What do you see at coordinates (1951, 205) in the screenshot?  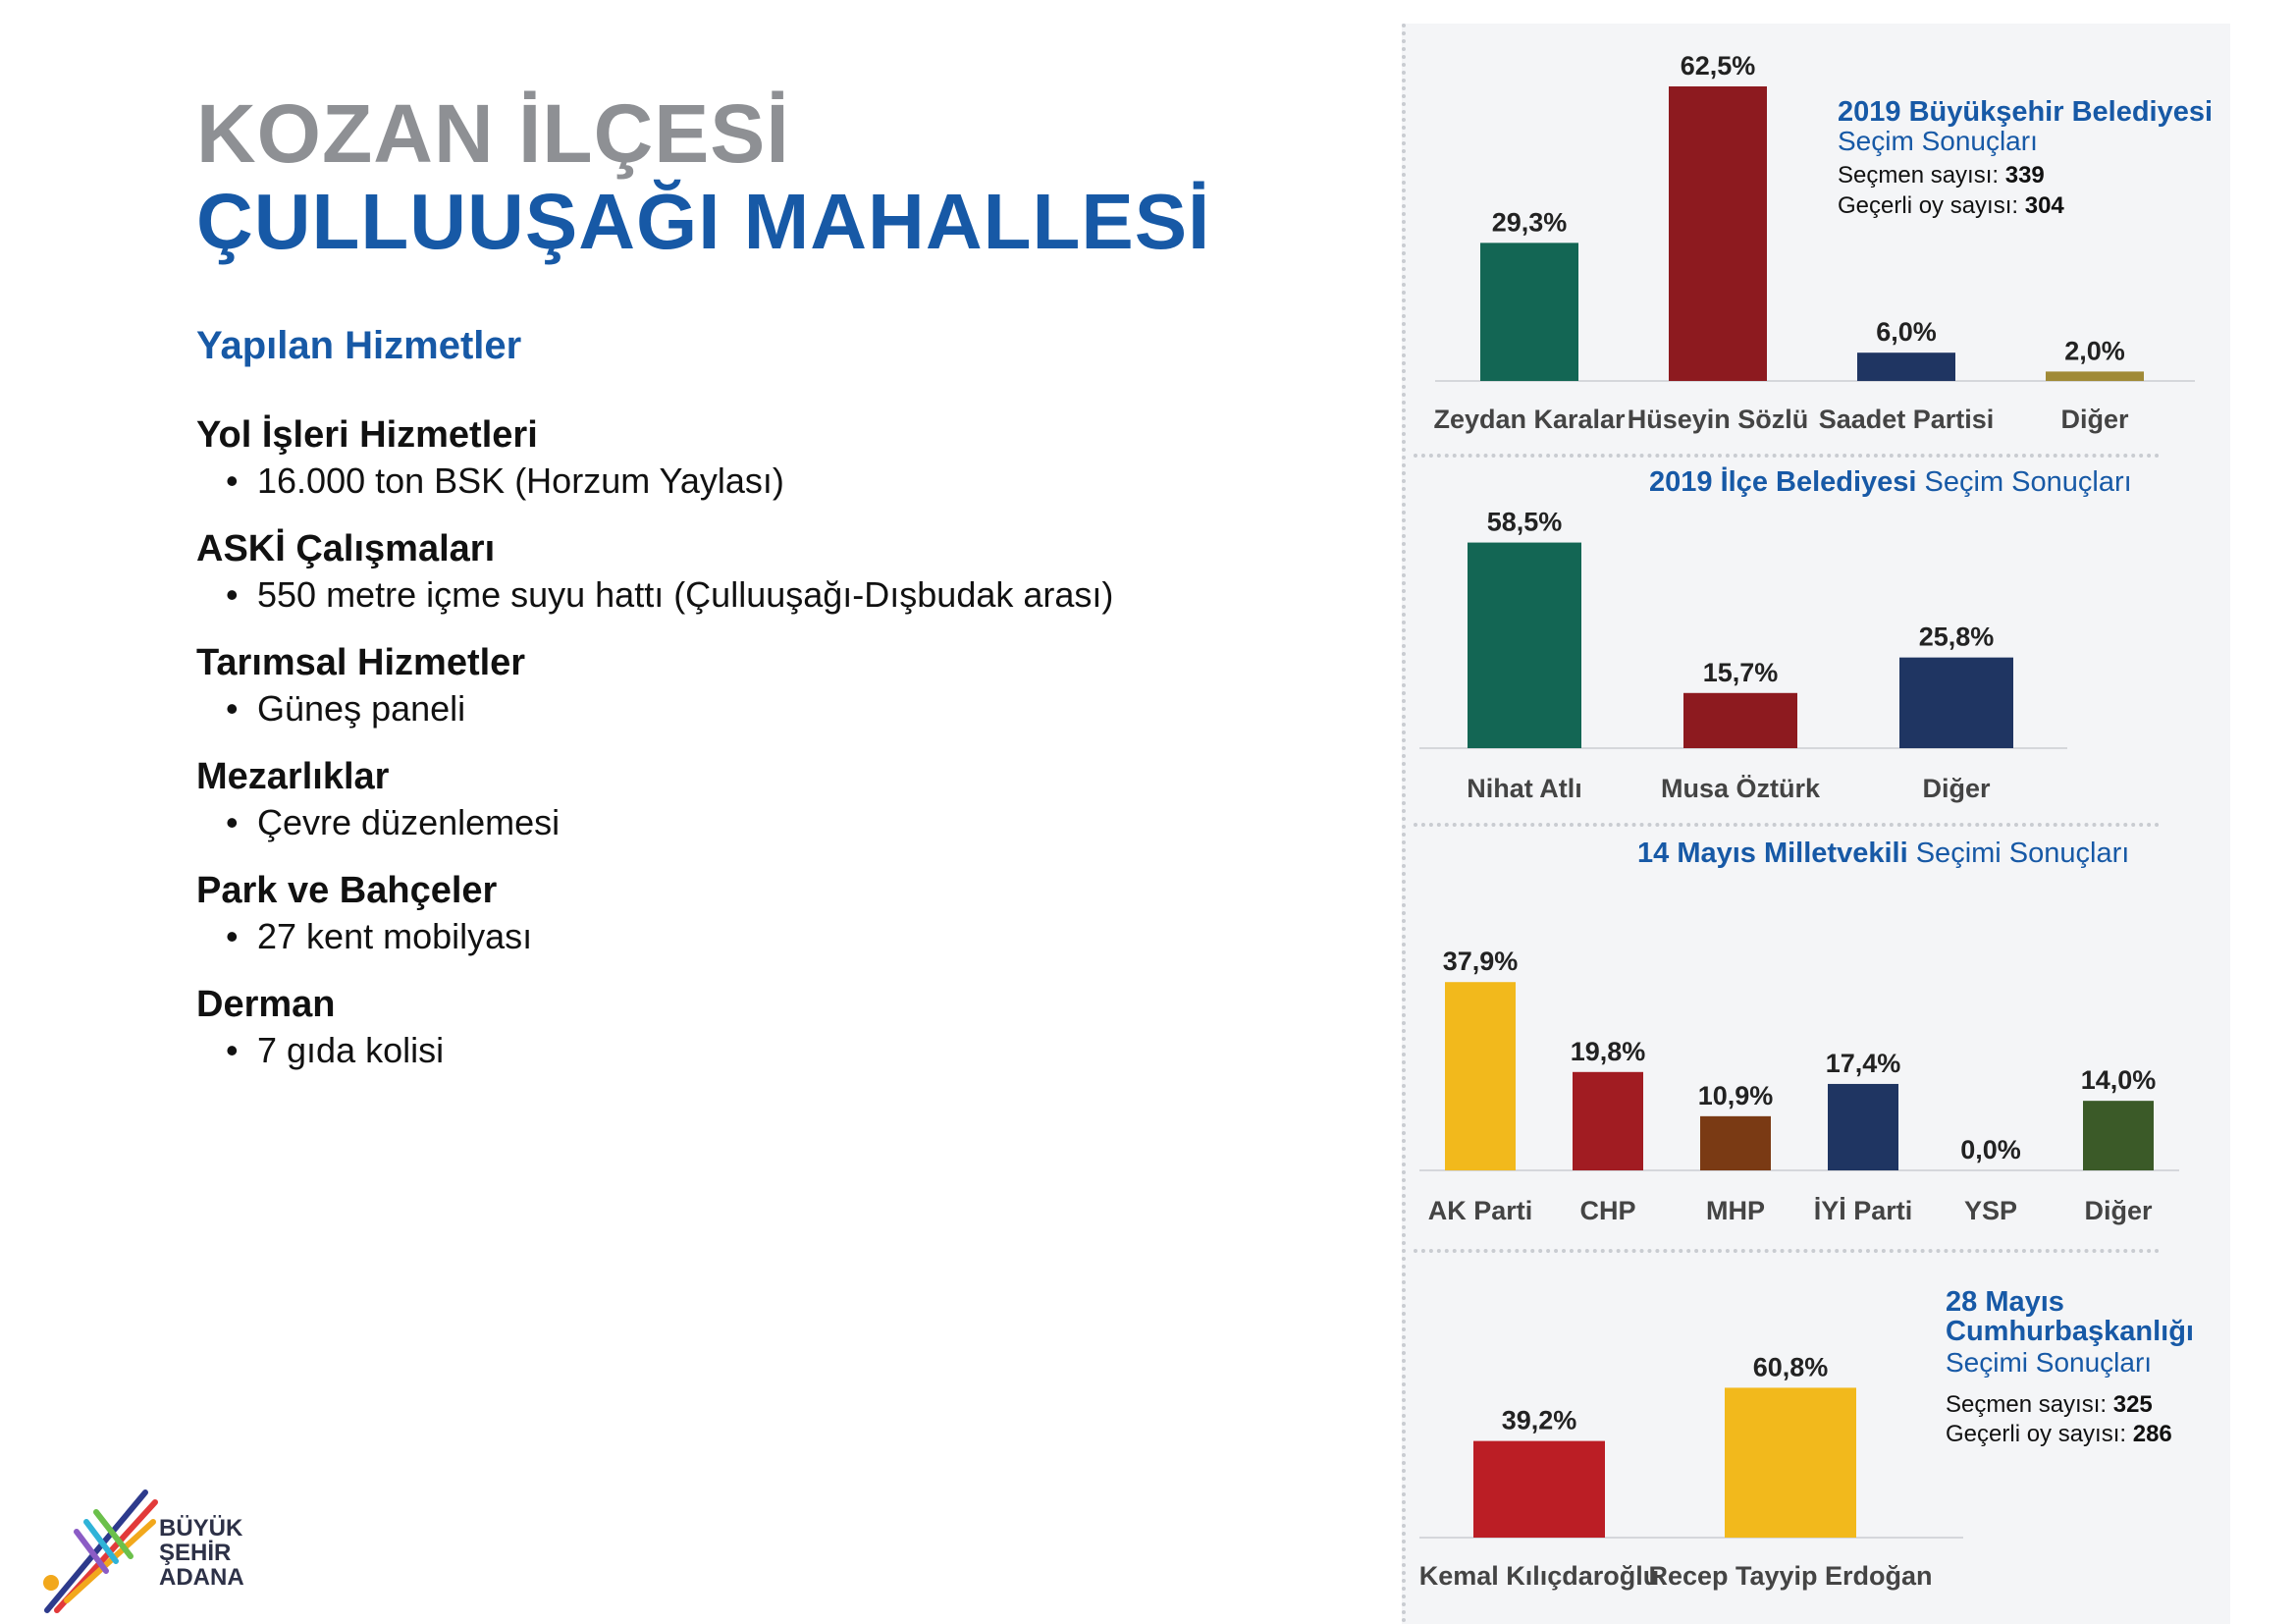 I see `chart1-valid-votes: Geçerli oy sayısı: 304` at bounding box center [1951, 205].